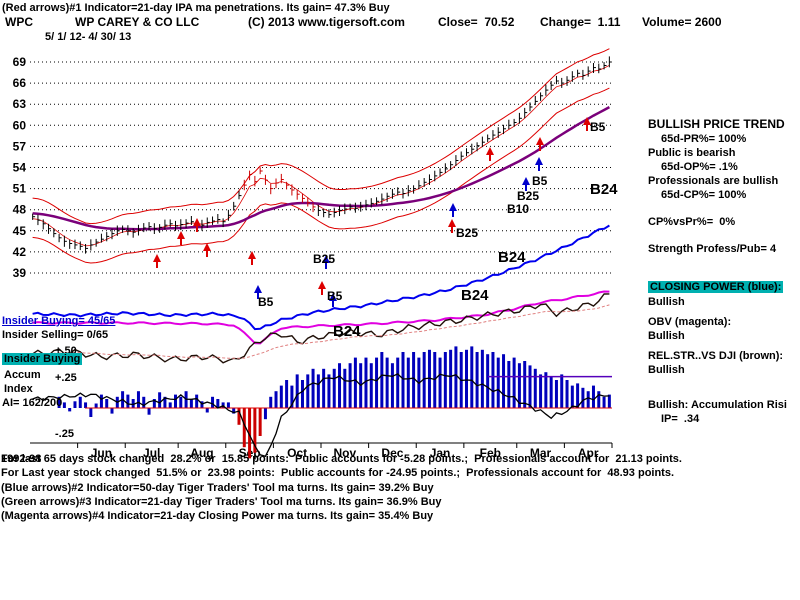  What do you see at coordinates (692, 222) in the screenshot?
I see `cp-vs-pr: CP%vsPr%= 0%` at bounding box center [692, 222].